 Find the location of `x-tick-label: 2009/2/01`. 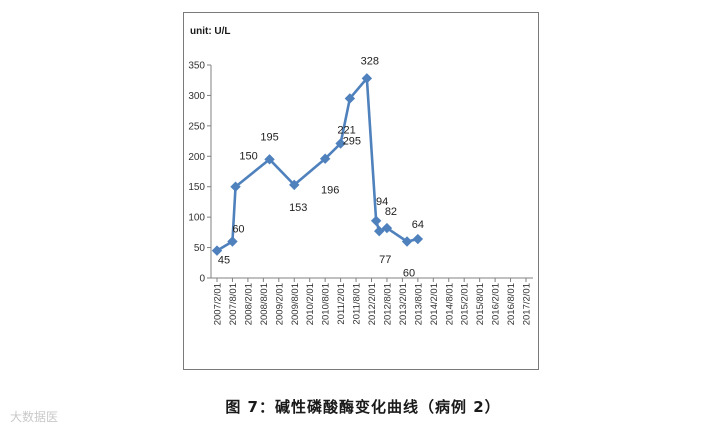

x-tick-label: 2009/2/01 is located at coordinates (279, 304).